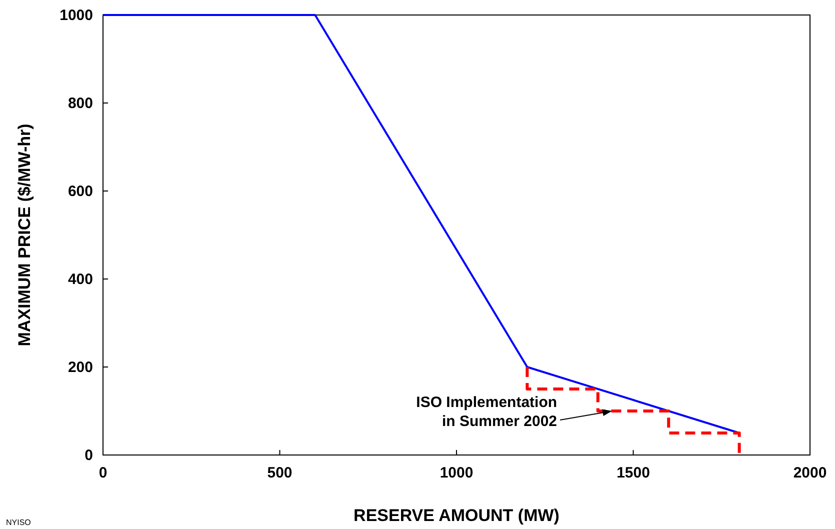 Image resolution: width=835 pixels, height=529 pixels. What do you see at coordinates (24, 235) in the screenshot?
I see `y-axis-title: MAXIMUM PRICE ($/MW-hr)` at bounding box center [24, 235].